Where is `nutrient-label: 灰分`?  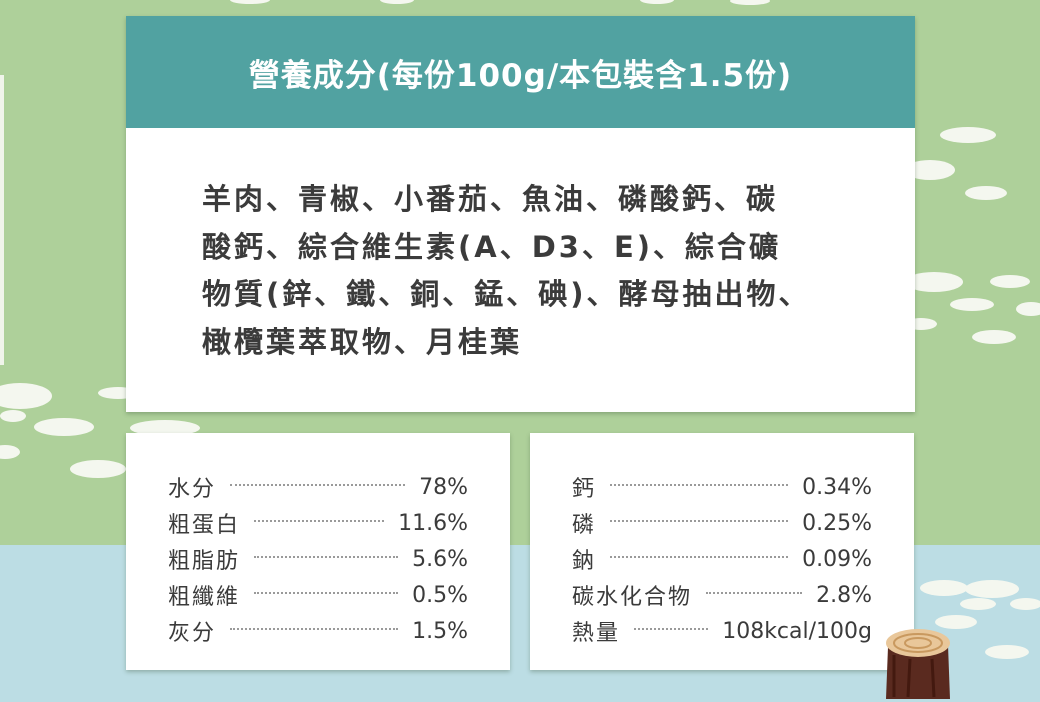
nutrient-label: 灰分 is located at coordinates (192, 633).